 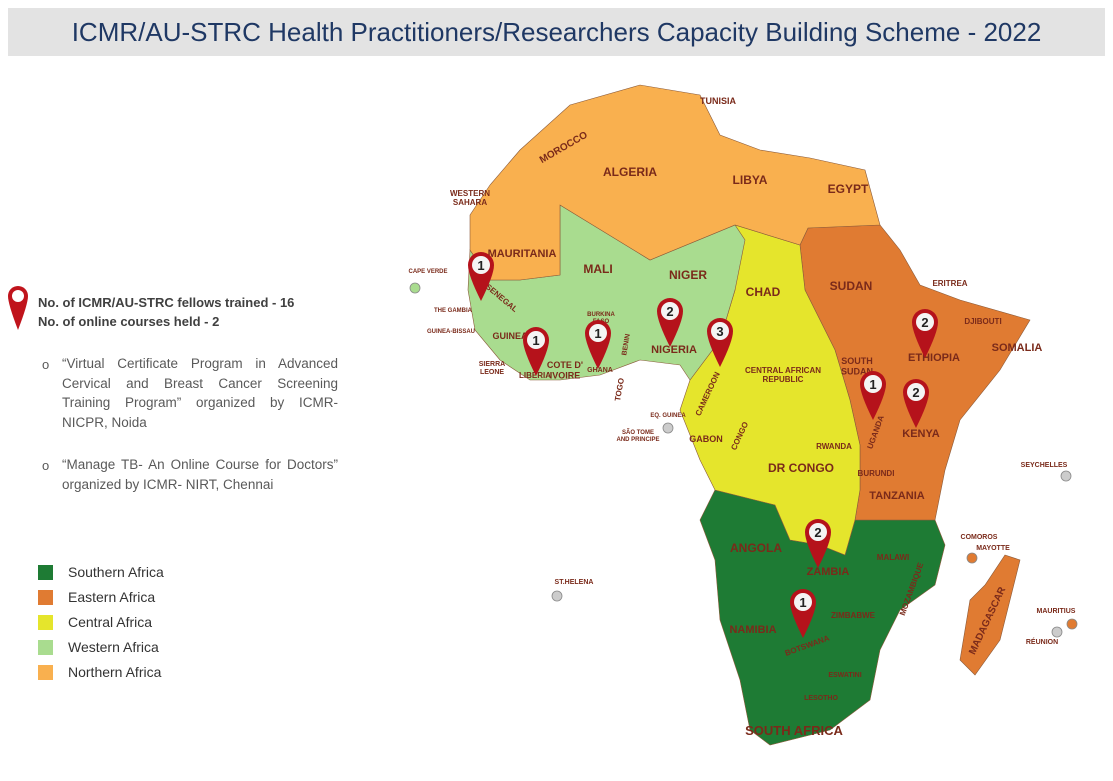 What do you see at coordinates (783, 370) in the screenshot?
I see `country-label: CENTRAL AFRICAN` at bounding box center [783, 370].